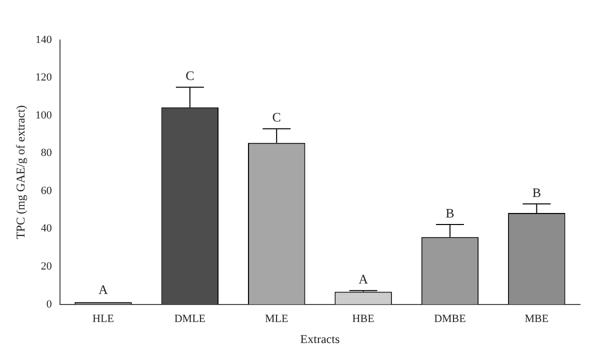 The height and width of the screenshot is (353, 600). I want to click on y-tick-label: 140, so click(43, 40).